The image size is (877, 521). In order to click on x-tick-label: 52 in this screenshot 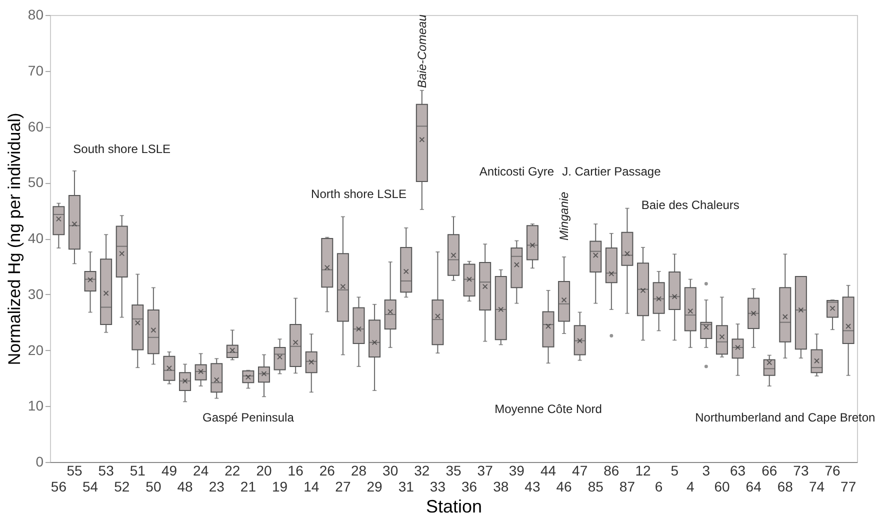, I will do `click(122, 486)`.